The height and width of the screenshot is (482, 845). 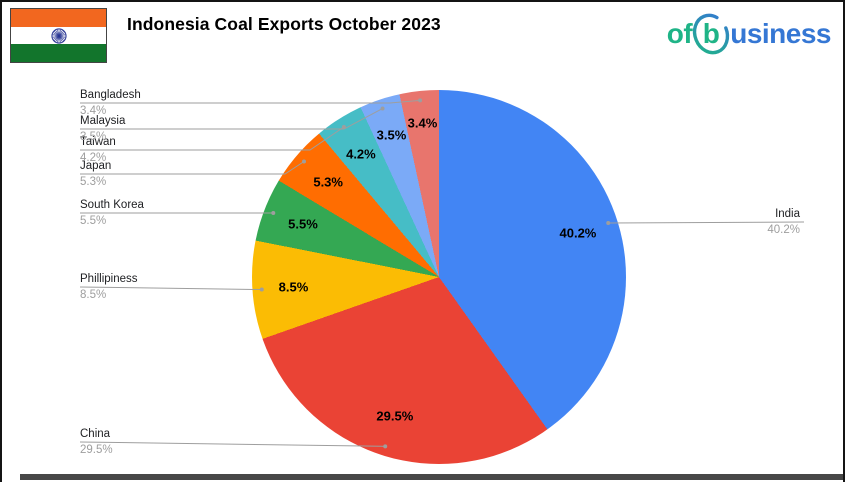 I want to click on page-title: Indonesia Coal Exports October 2023, so click(x=284, y=24).